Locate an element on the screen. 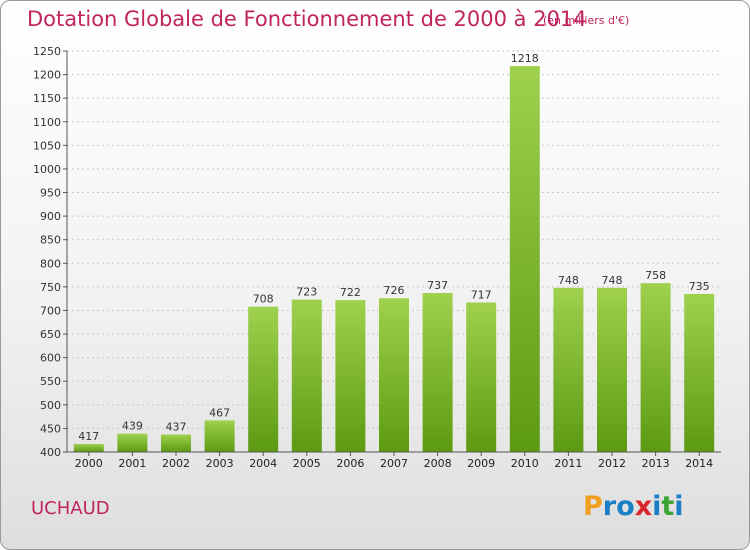 The image size is (750, 550). data-label-2000: 417 is located at coordinates (88, 436).